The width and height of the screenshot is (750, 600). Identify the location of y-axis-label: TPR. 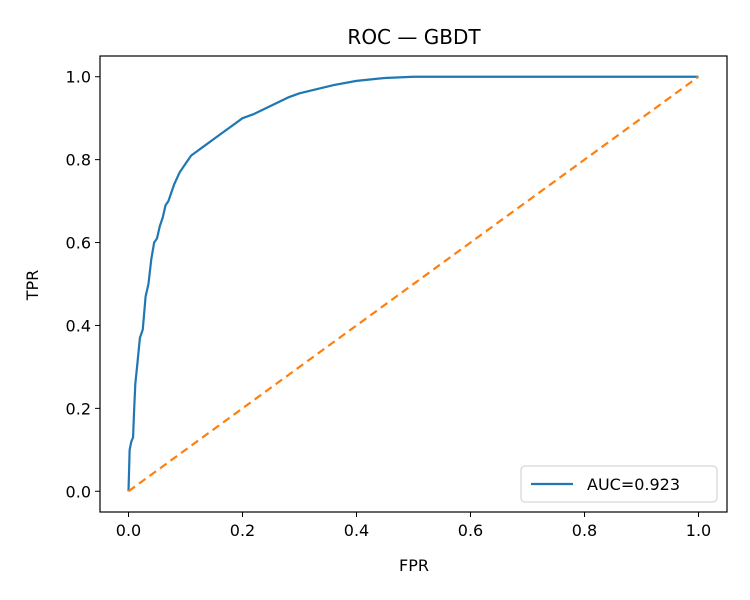
(32, 286).